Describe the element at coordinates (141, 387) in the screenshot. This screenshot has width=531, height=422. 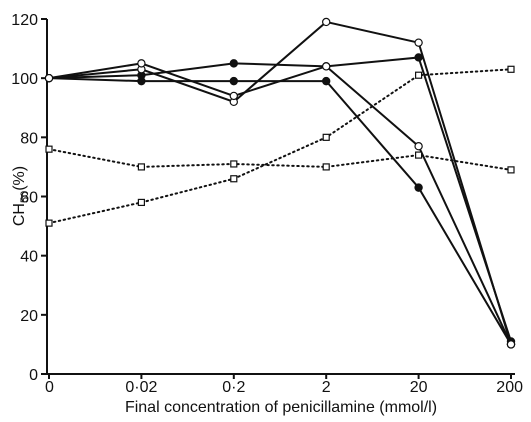
I see `x-tick-label: 0·02` at that location.